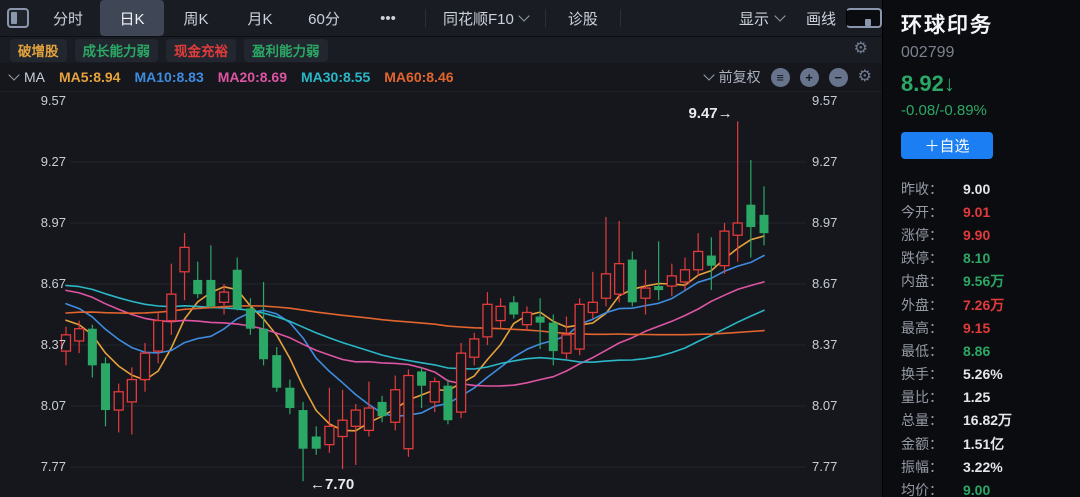 Image resolution: width=1080 pixels, height=497 pixels. Describe the element at coordinates (983, 374) in the screenshot. I see `stat-value: 5.26%` at that location.